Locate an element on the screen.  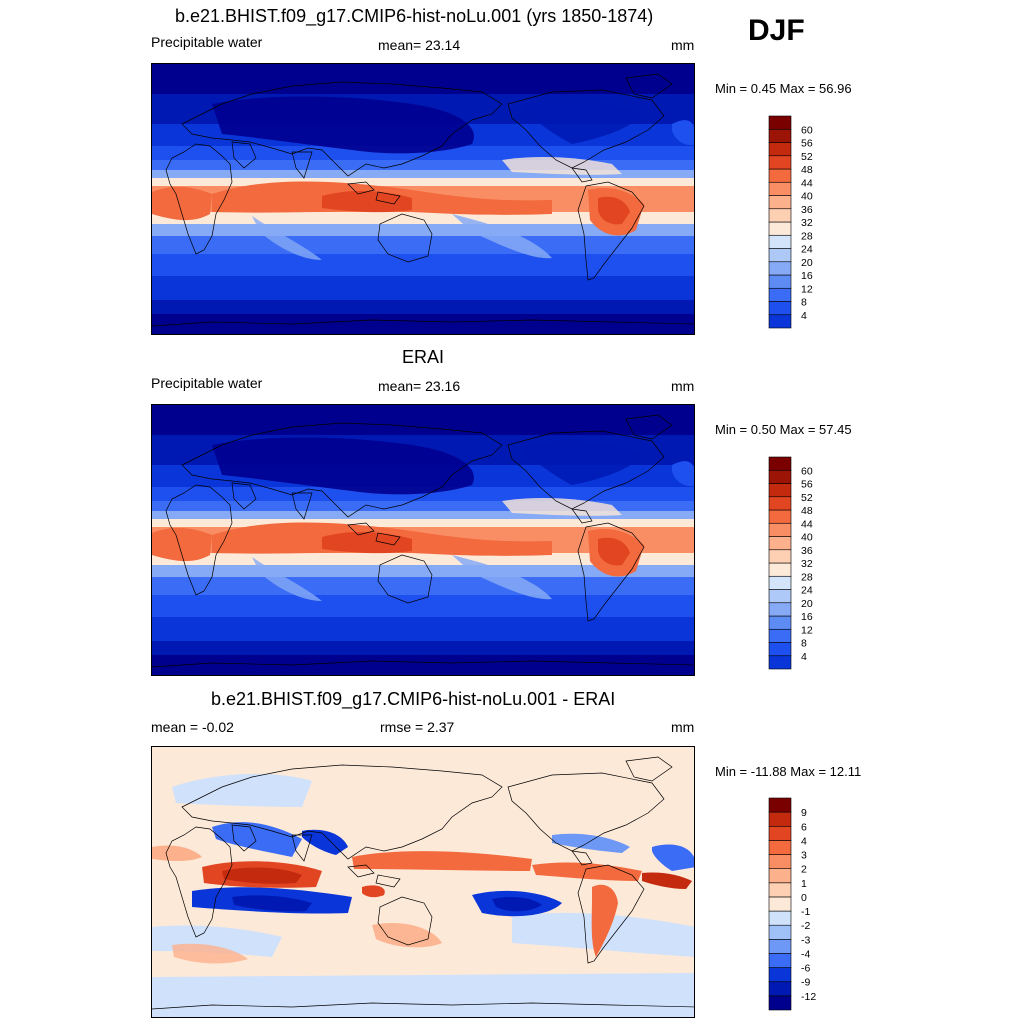
panel-1-colorbar-tick-label: 48 is located at coordinates (807, 170).